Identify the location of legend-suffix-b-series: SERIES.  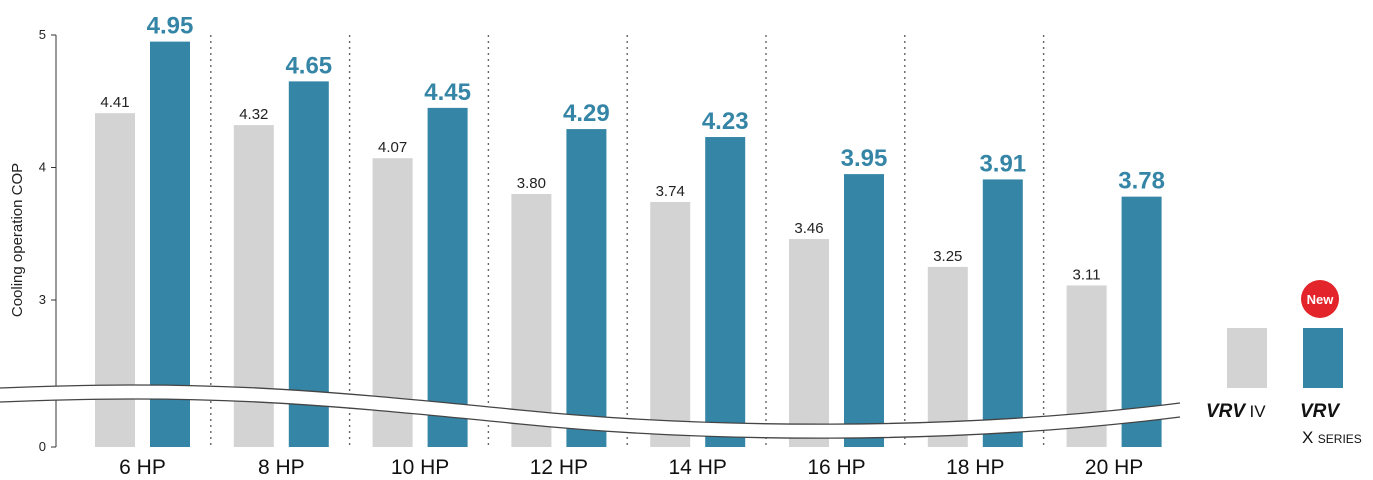
(1339, 439).